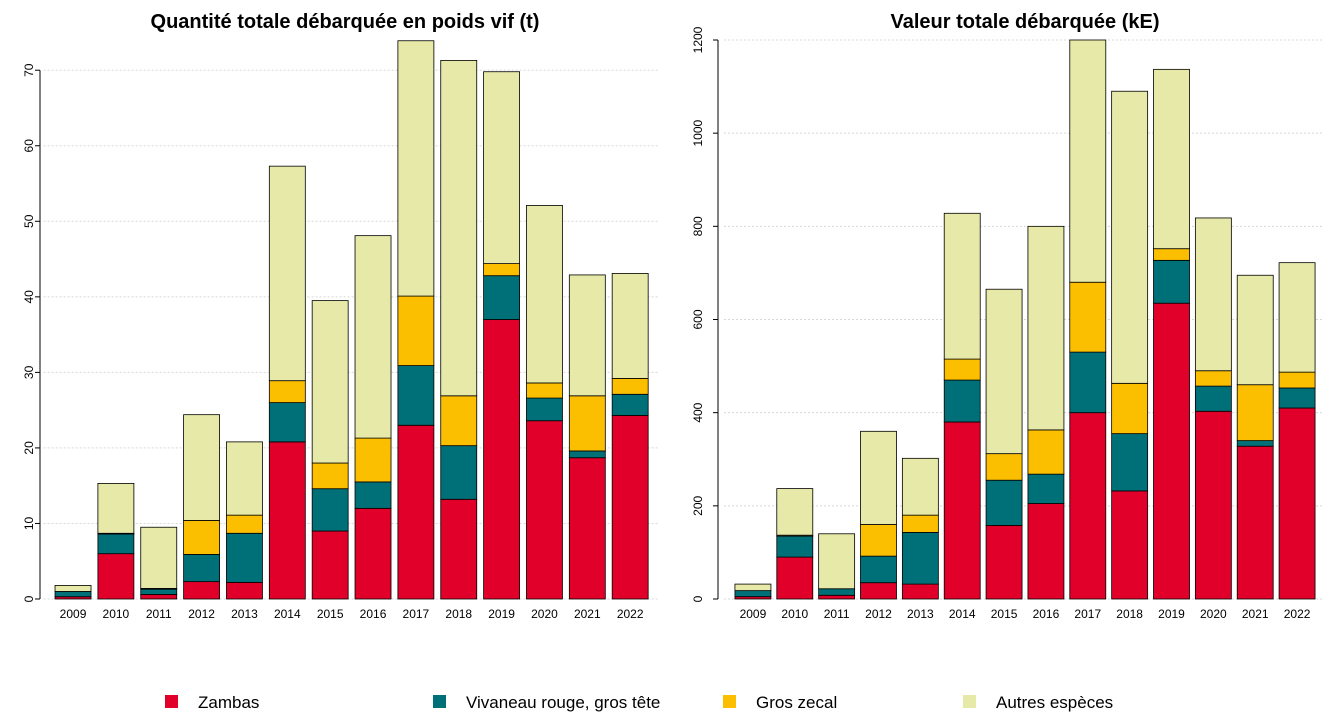 The width and height of the screenshot is (1343, 718). What do you see at coordinates (29, 523) in the screenshot?
I see `y-tick-label: 10` at bounding box center [29, 523].